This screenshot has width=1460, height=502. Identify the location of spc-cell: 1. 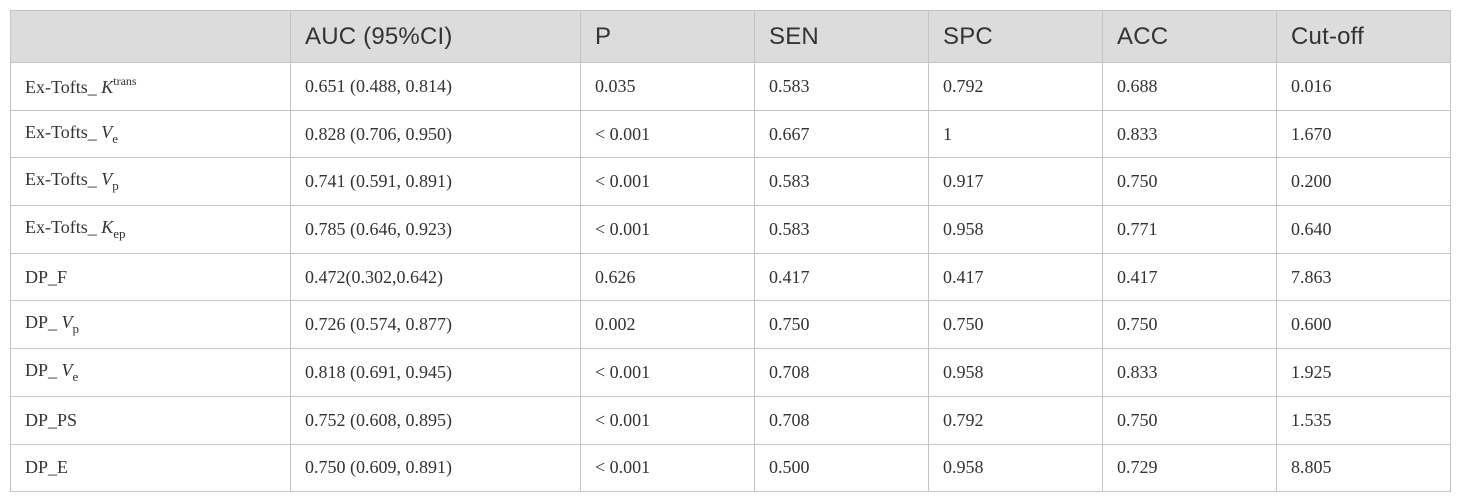
(1015, 134).